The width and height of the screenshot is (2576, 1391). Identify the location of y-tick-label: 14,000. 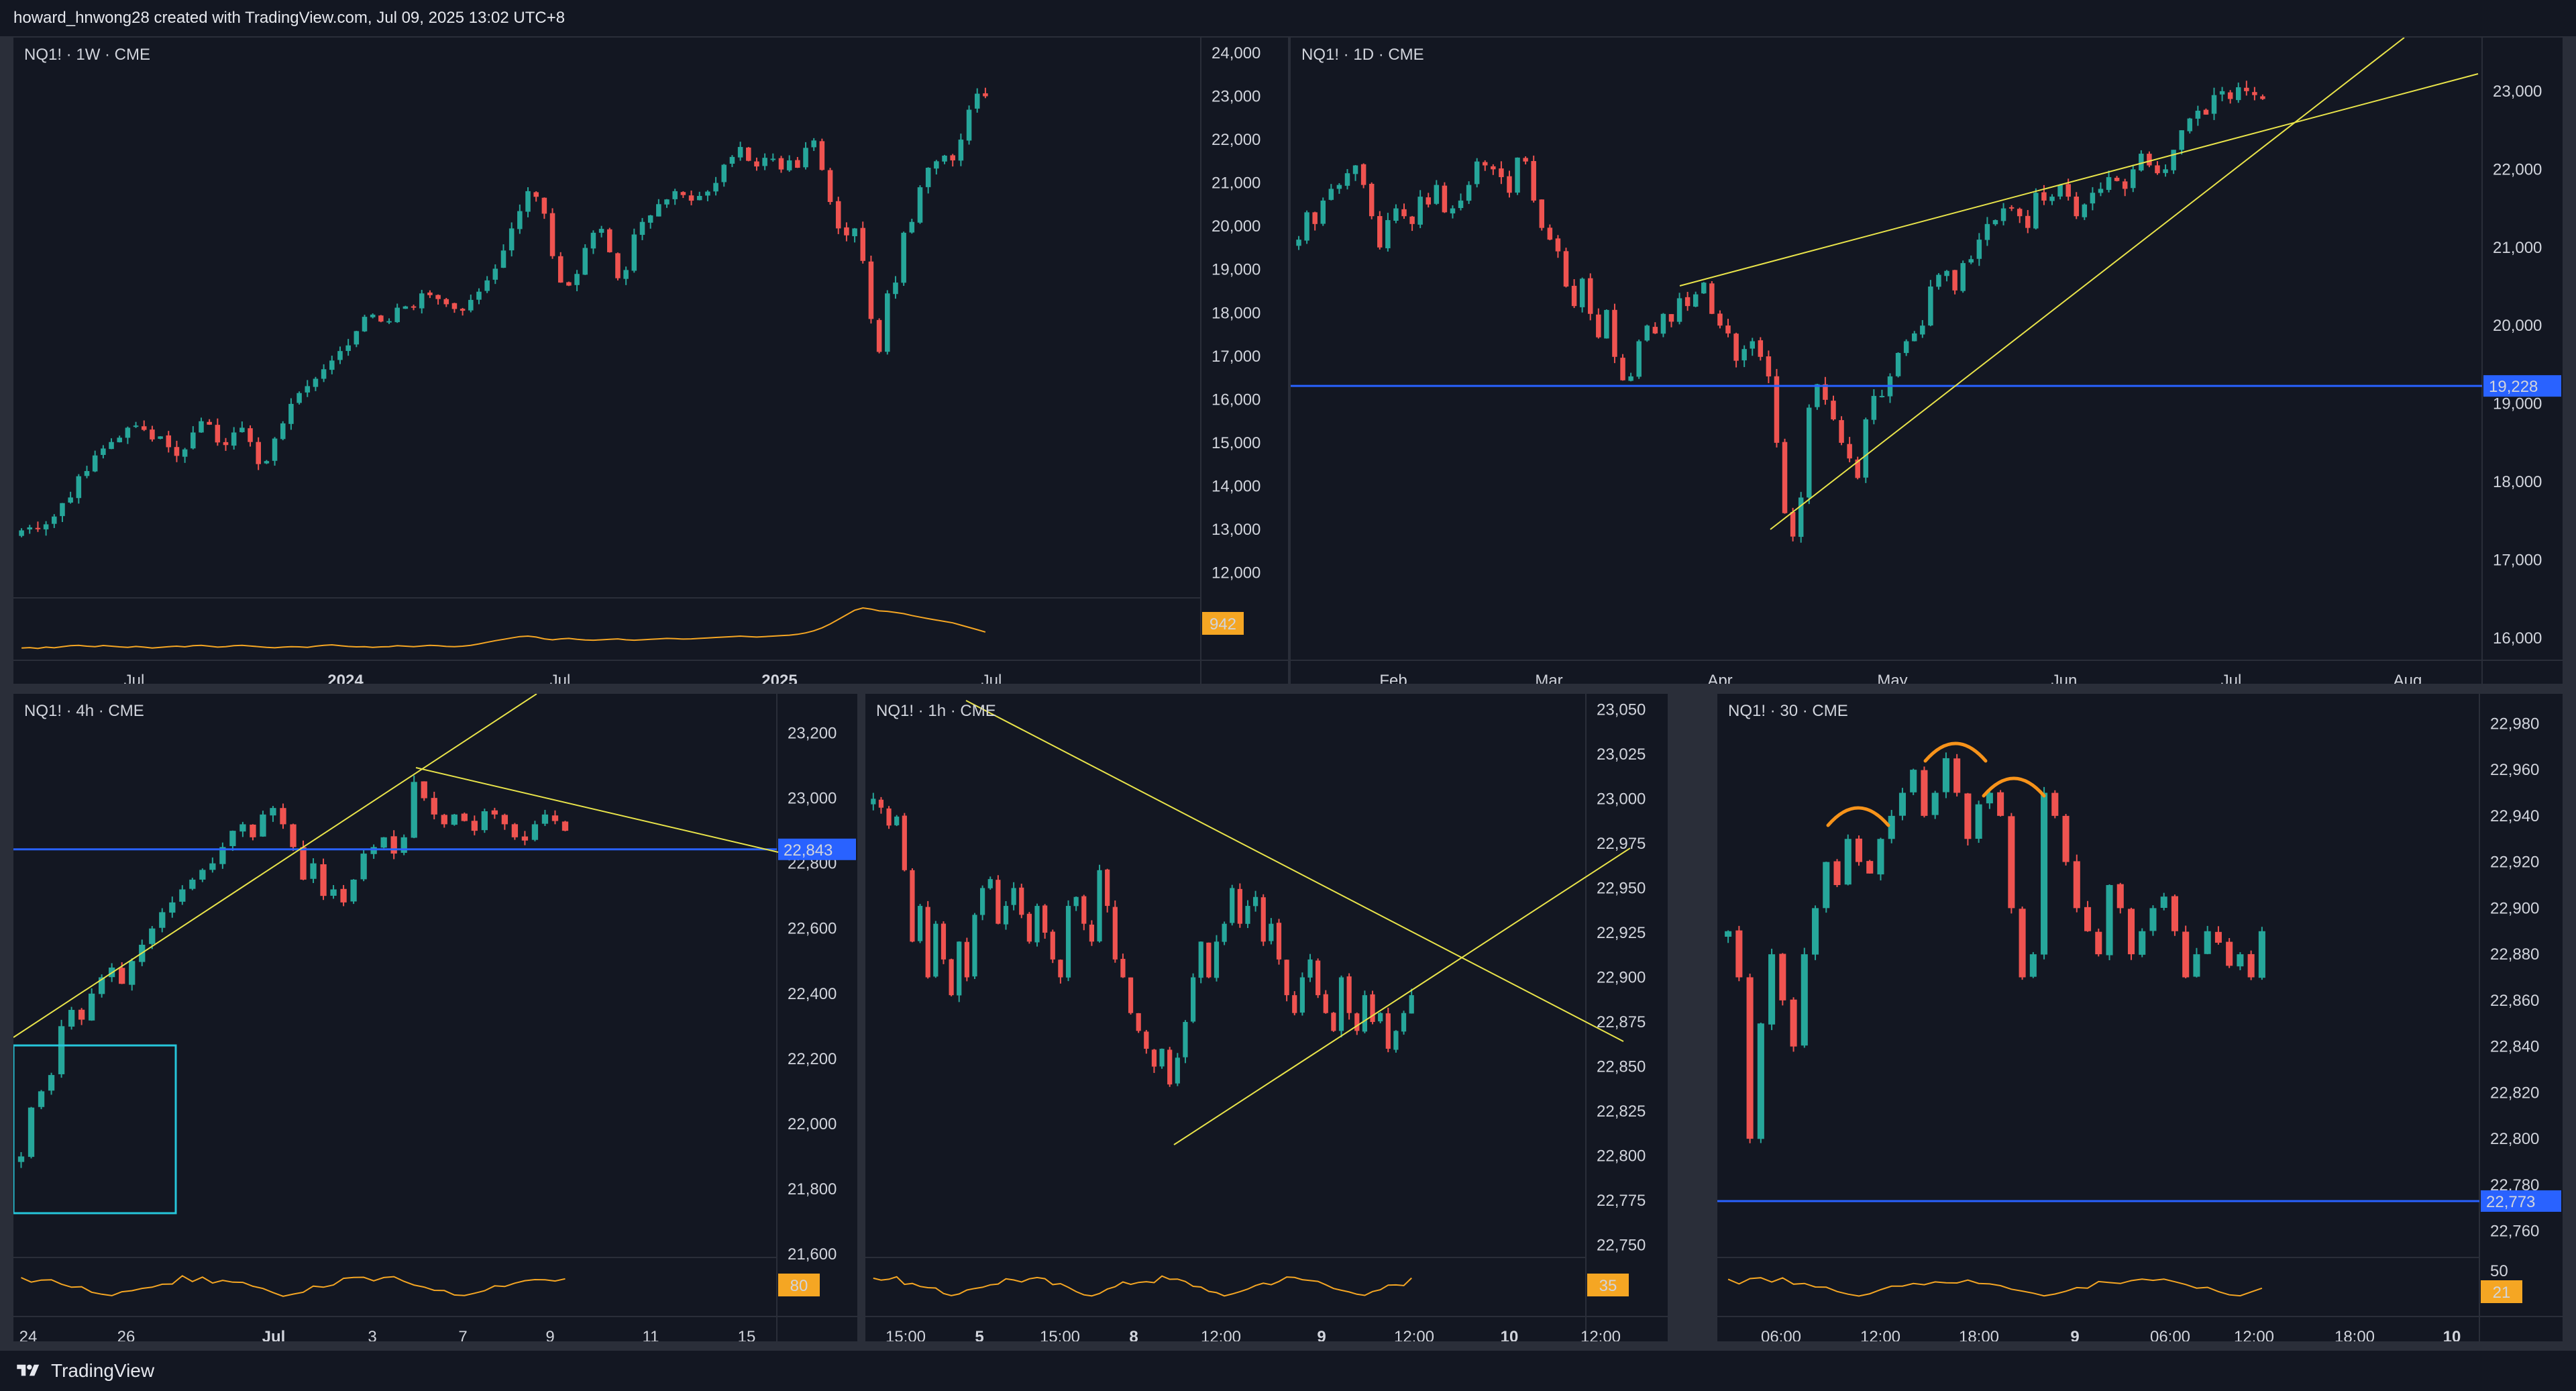
(1236, 487).